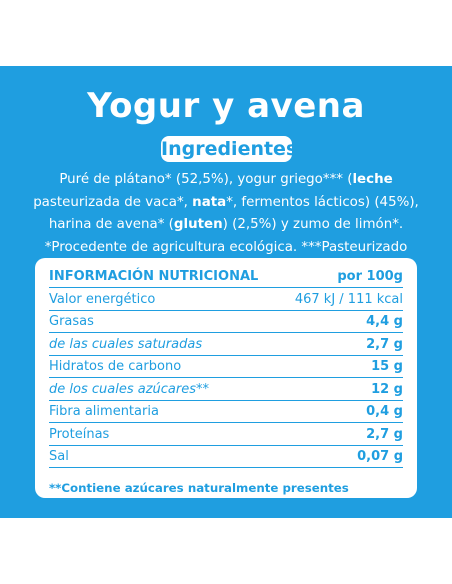 This screenshot has height=584, width=452. Describe the element at coordinates (370, 276) in the screenshot. I see `nutrition-header-value: por 100g` at that location.